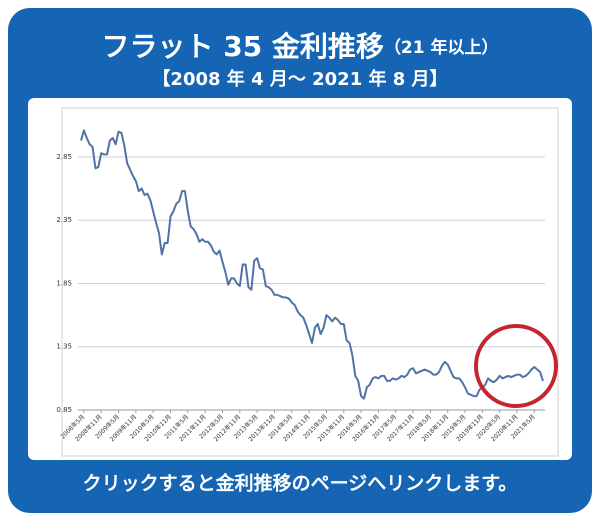 The width and height of the screenshot is (600, 521). Describe the element at coordinates (300, 483) in the screenshot. I see `footer-link: クリックすると金利推移のページへリンクします。` at that location.